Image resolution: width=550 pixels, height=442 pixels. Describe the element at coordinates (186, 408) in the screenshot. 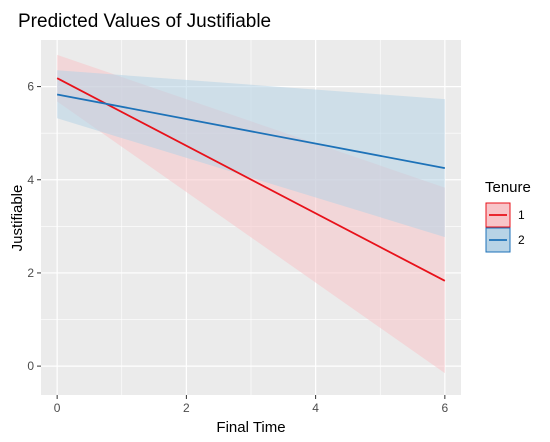

I see `x-tick-label: 2` at that location.